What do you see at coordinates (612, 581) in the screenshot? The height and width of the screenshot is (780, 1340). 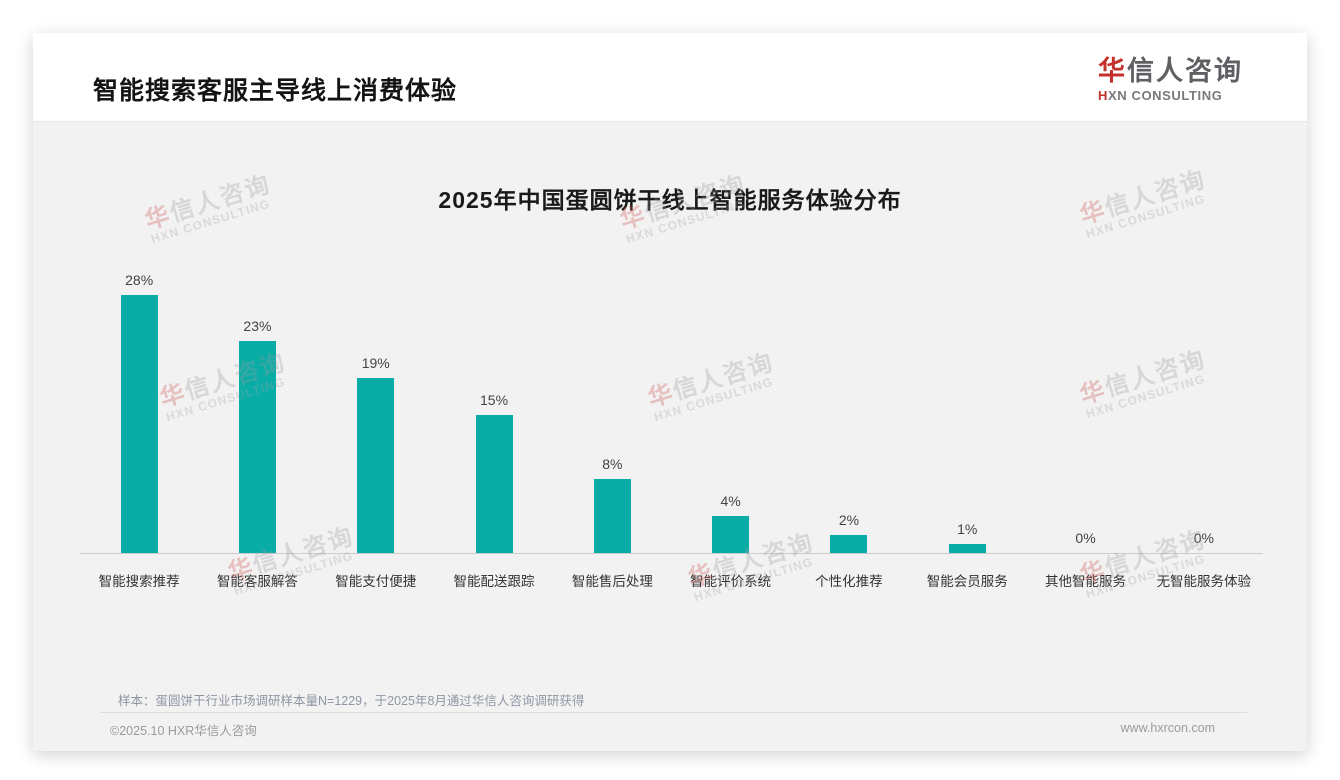 I see `category-label: 智能售后处理` at bounding box center [612, 581].